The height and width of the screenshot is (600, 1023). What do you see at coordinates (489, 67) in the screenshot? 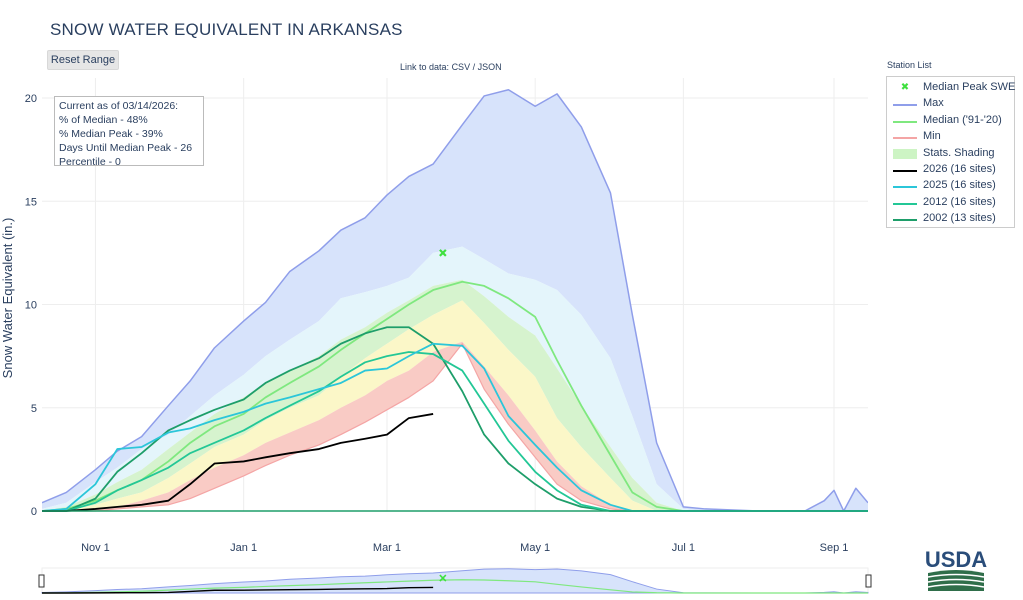
I see `json-link: JSON` at bounding box center [489, 67].